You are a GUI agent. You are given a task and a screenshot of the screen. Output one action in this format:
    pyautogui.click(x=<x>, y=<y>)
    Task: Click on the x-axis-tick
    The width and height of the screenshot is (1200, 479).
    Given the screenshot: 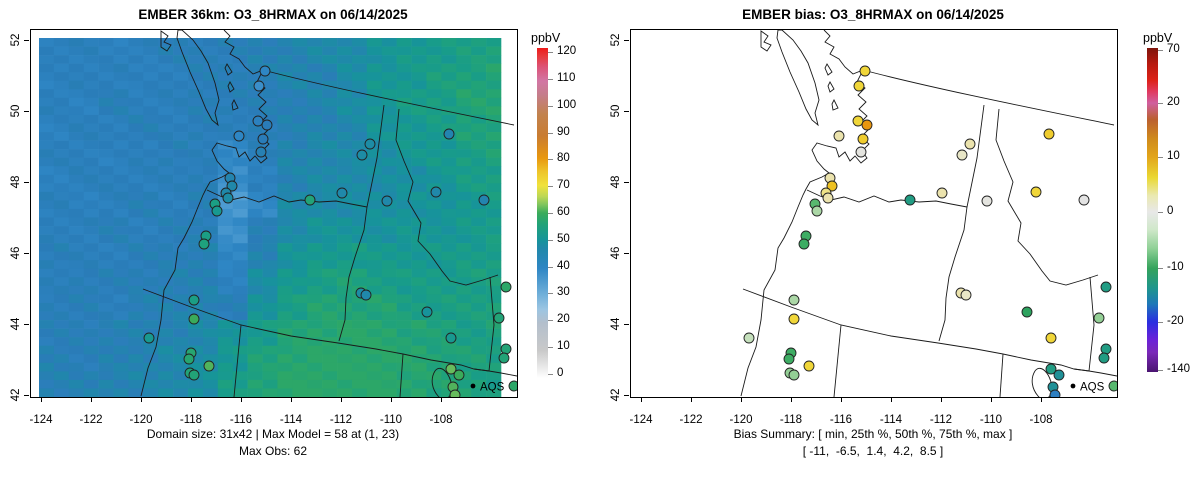 What is the action you would take?
    pyautogui.click(x=141, y=399)
    